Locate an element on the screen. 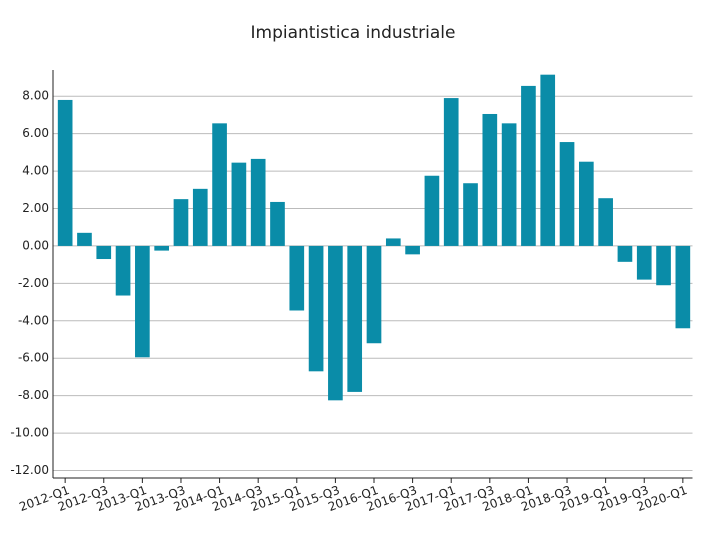 The height and width of the screenshot is (535, 726). y-tick-label: 8.00 is located at coordinates (35, 96).